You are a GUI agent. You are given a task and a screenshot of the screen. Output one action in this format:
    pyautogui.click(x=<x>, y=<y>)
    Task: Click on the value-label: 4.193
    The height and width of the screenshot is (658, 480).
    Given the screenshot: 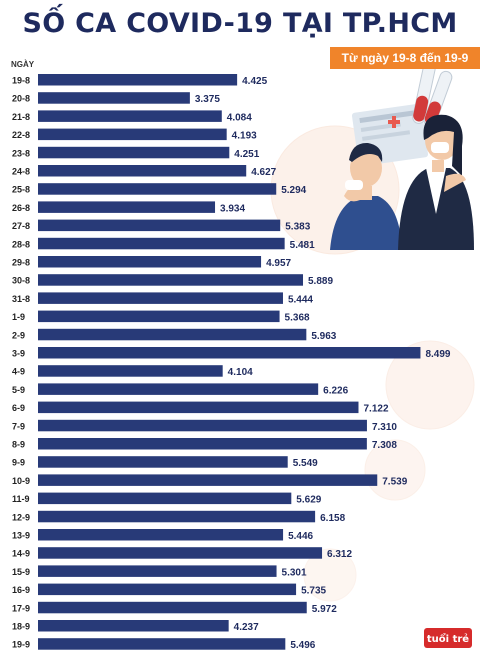 What is the action you would take?
    pyautogui.click(x=244, y=136)
    